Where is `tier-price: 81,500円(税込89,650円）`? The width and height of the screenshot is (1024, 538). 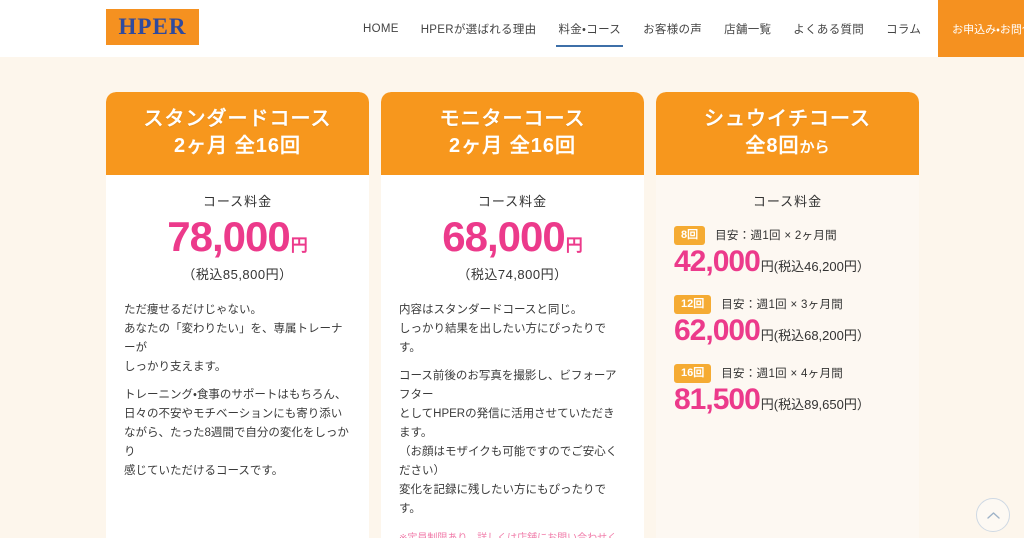 tier-price: 81,500円(税込89,650円） is located at coordinates (787, 399).